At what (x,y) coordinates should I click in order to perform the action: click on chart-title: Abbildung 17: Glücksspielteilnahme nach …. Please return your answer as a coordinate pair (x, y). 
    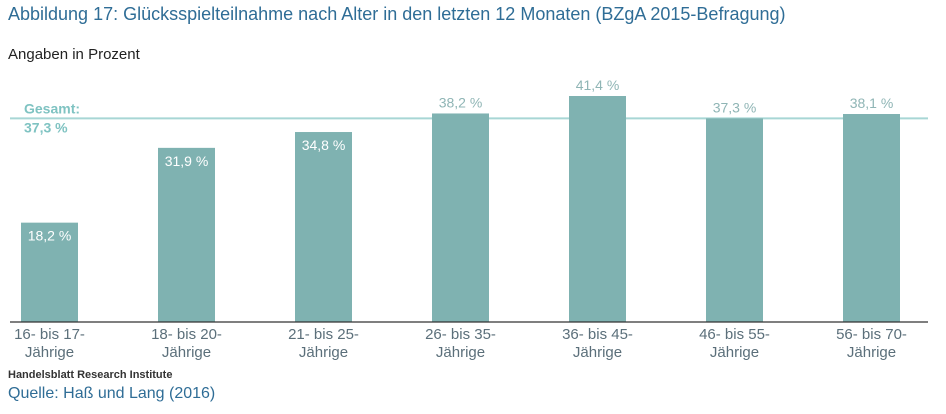
    Looking at the image, I should click on (397, 14).